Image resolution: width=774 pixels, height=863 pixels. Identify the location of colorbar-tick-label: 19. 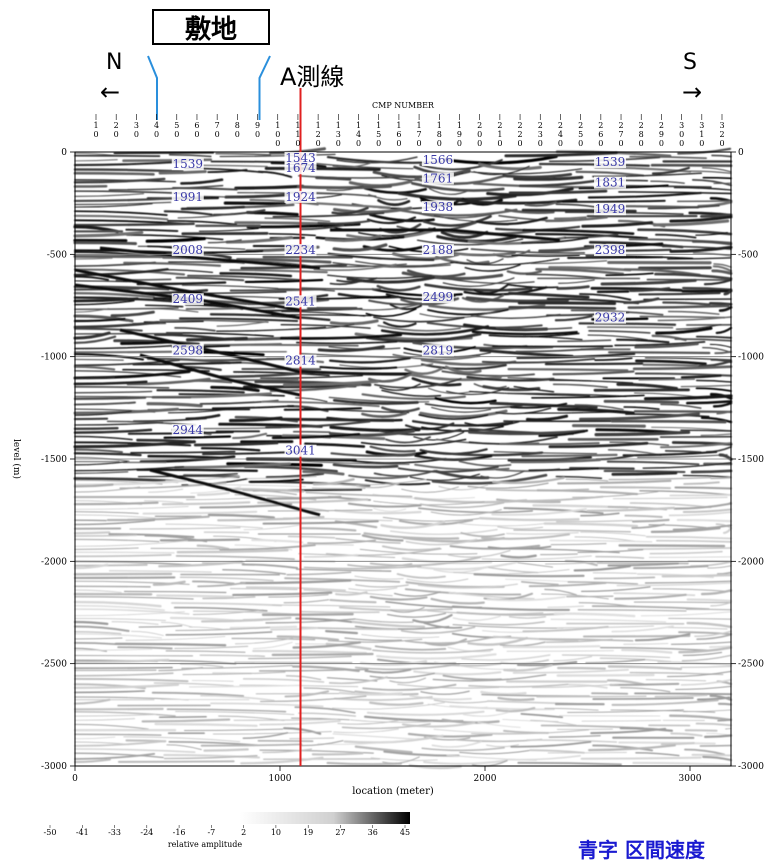
(308, 832).